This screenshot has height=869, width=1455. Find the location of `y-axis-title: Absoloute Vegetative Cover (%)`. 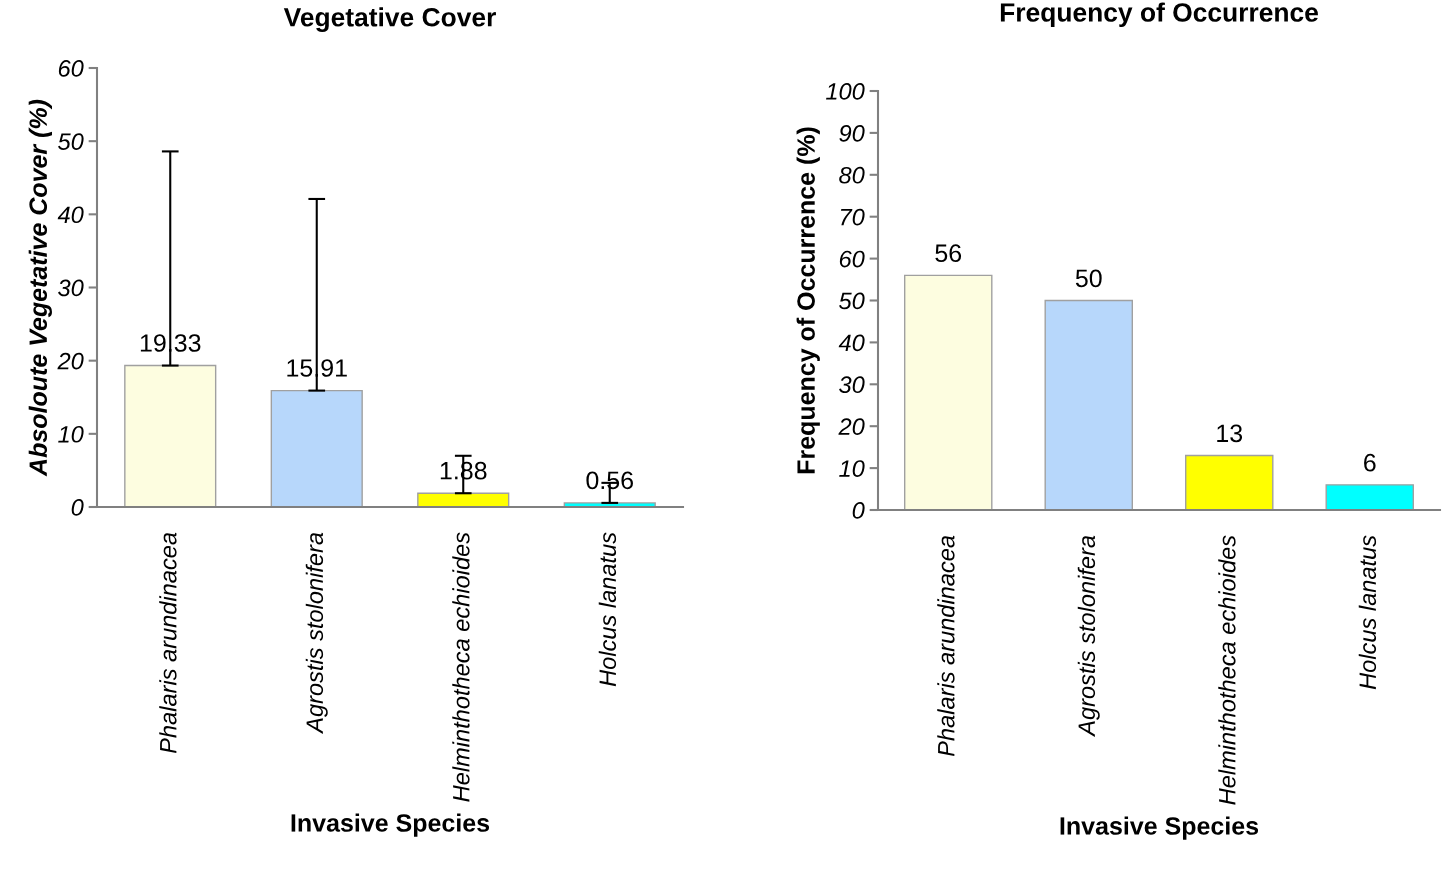

y-axis-title: Absoloute Vegetative Cover (%) is located at coordinates (40, 288).